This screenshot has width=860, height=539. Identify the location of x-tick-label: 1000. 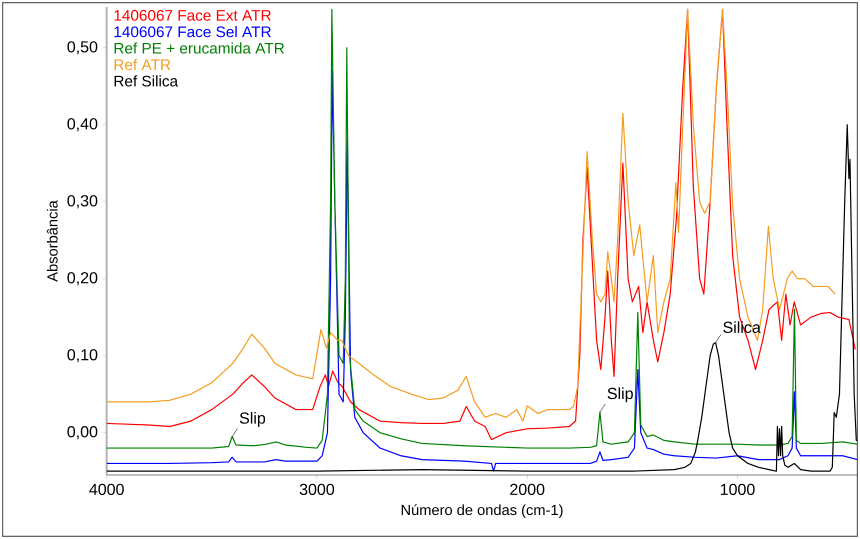
(737, 490).